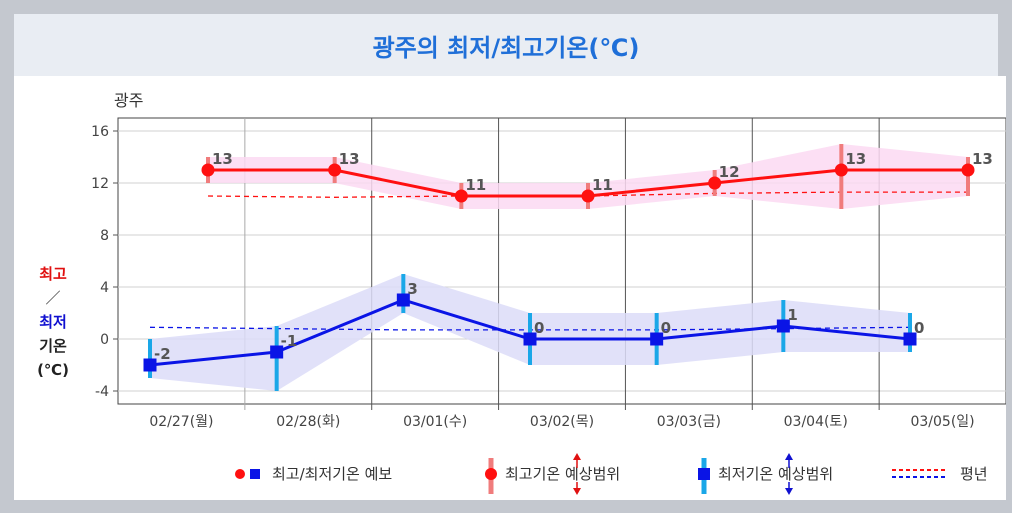  Describe the element at coordinates (577, 456) in the screenshot. I see `legend-max-up-arrowhead` at that location.